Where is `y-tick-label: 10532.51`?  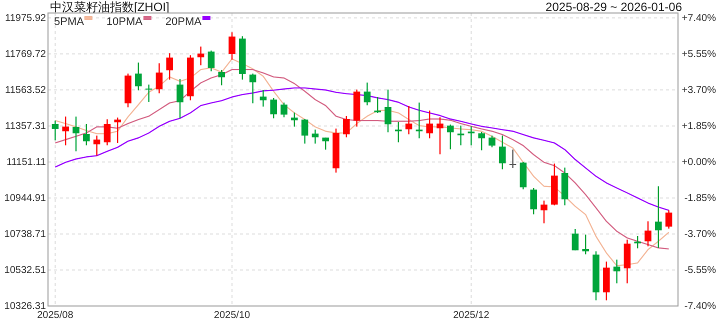 y-tick-label: 10532.51 is located at coordinates (25, 270).